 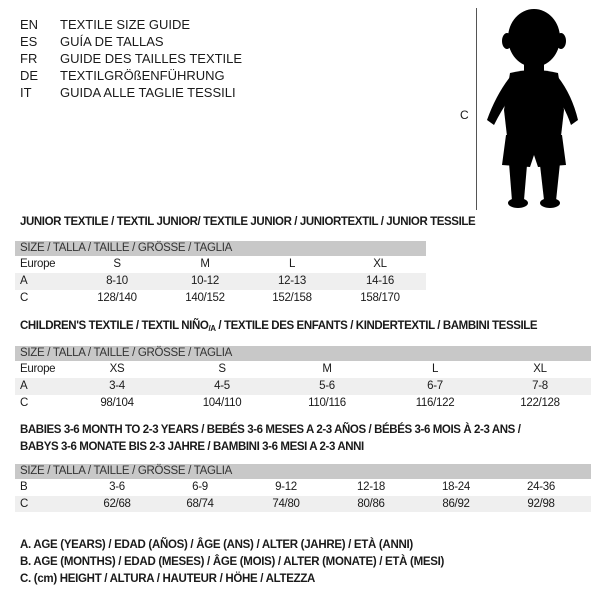 I want to click on table-cell: 152/158, so click(x=292, y=298).